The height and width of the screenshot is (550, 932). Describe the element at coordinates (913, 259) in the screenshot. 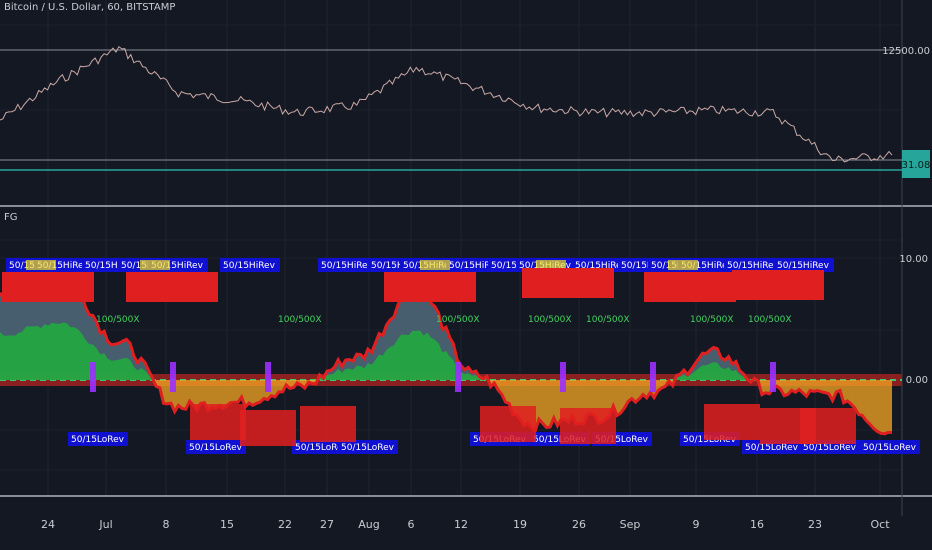

I see `indicator-axis-top: 10.00` at that location.